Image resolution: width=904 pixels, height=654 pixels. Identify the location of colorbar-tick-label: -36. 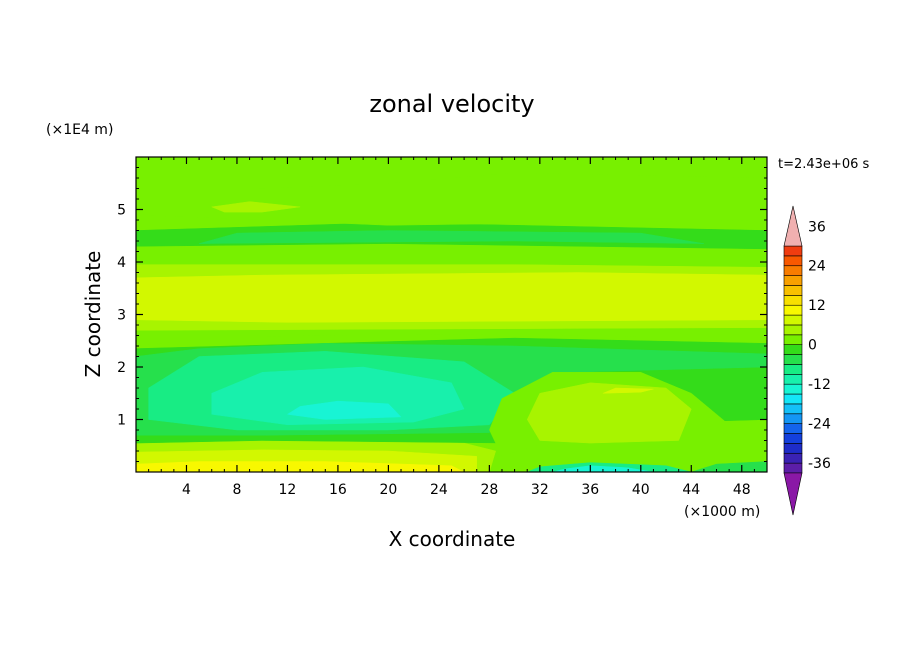
(819, 464).